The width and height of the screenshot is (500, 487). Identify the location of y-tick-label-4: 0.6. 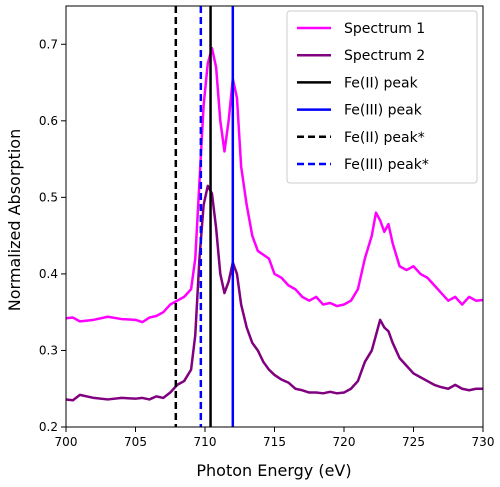
(48, 121).